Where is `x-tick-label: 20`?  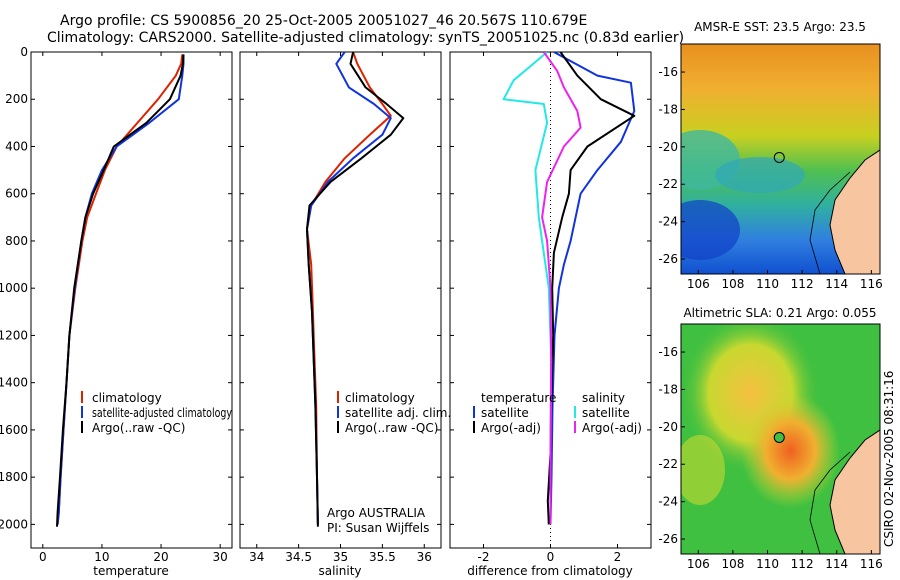 x-tick-label: 20 is located at coordinates (160, 557).